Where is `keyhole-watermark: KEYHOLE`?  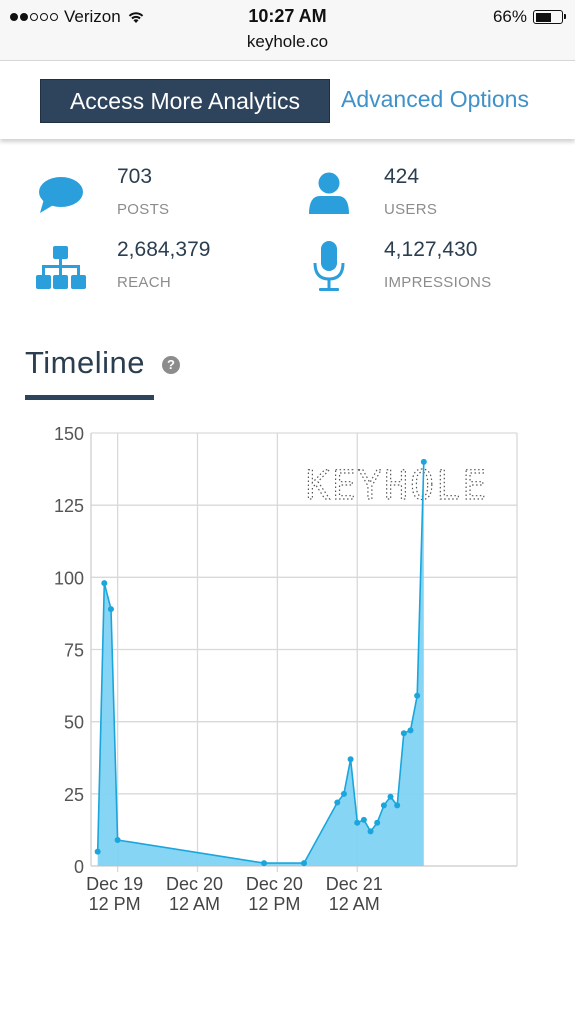
keyhole-watermark: KEYHOLE is located at coordinates (397, 486).